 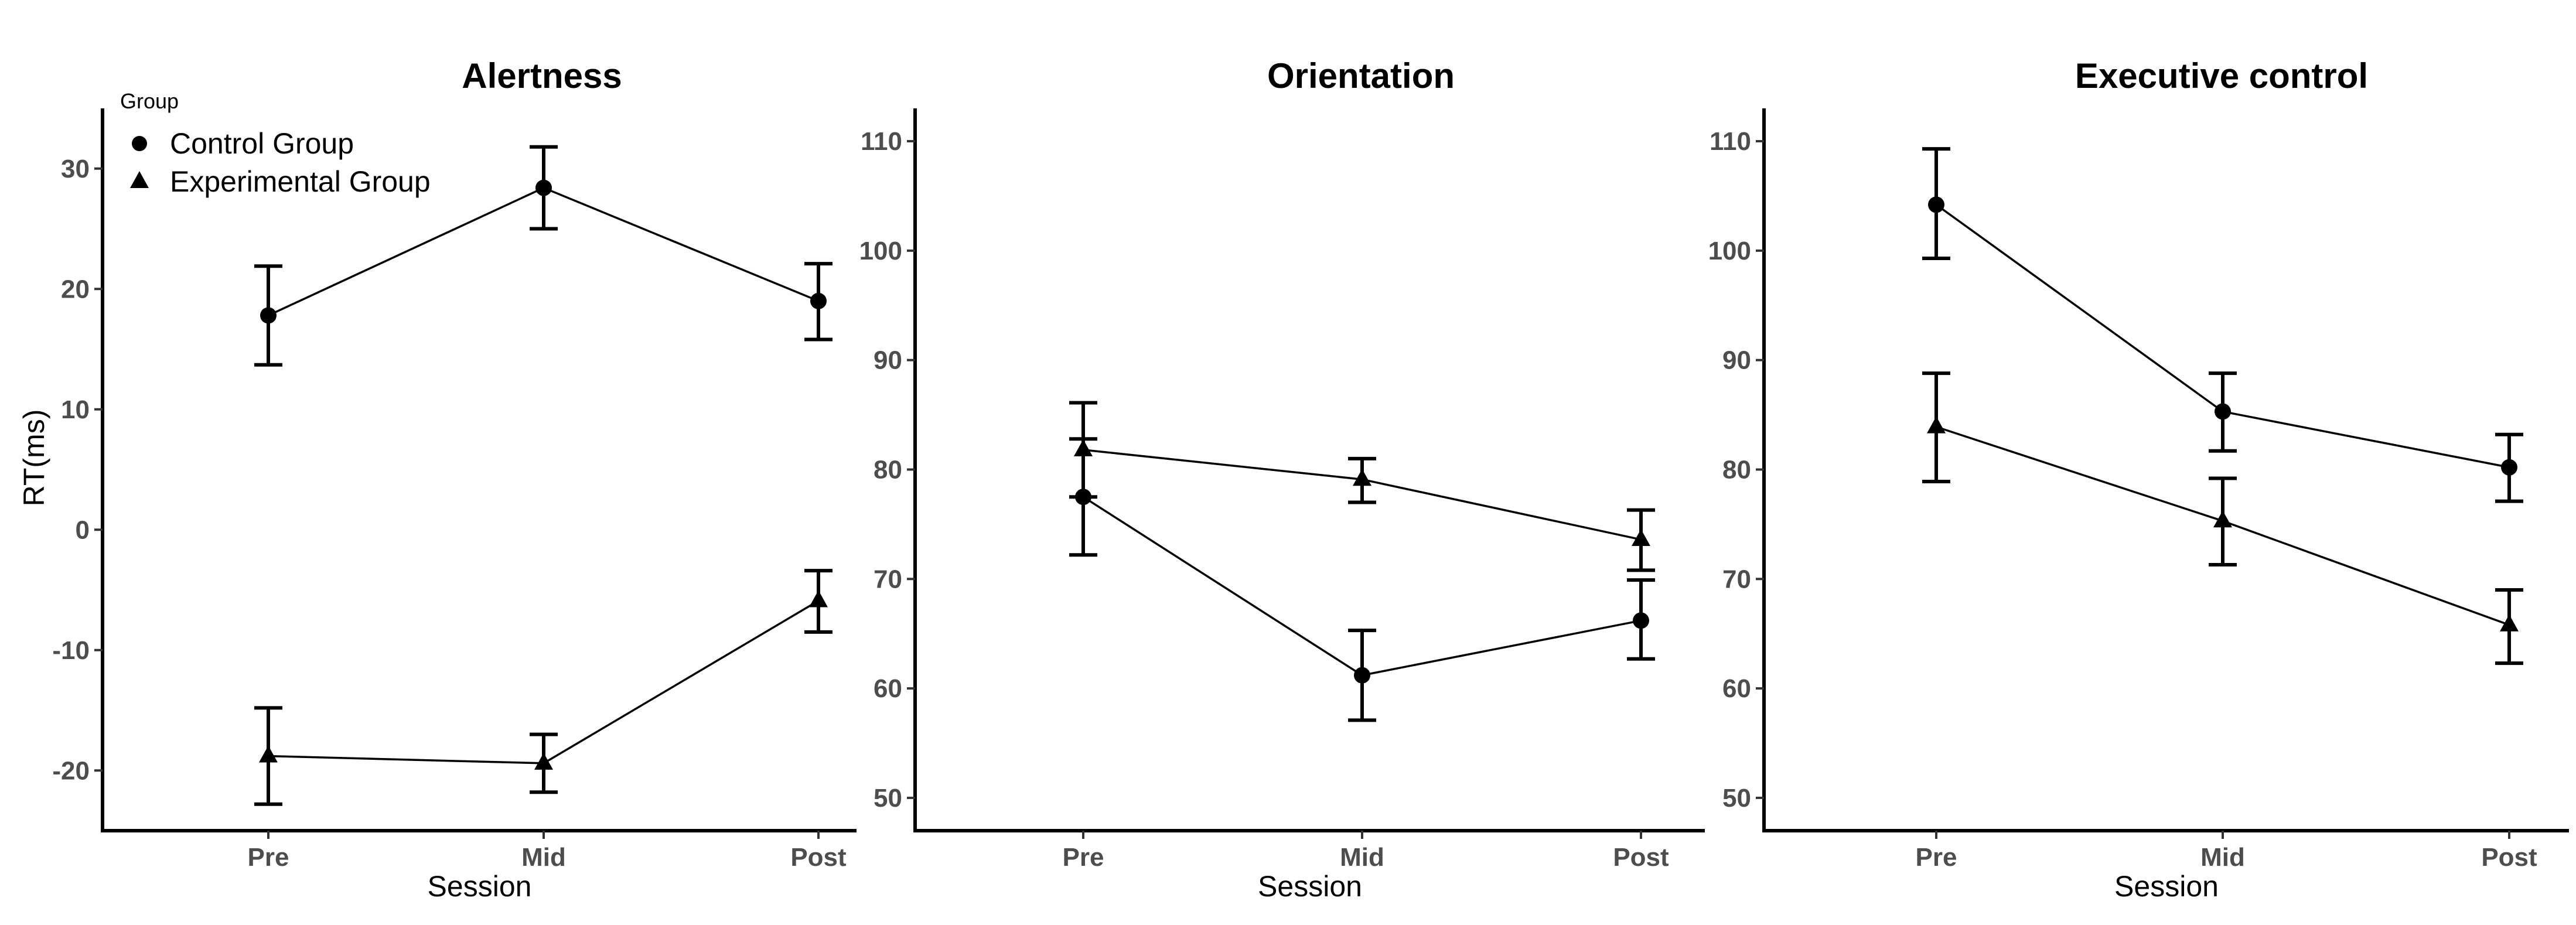 I want to click on y-tick-label: 20, so click(x=75, y=289).